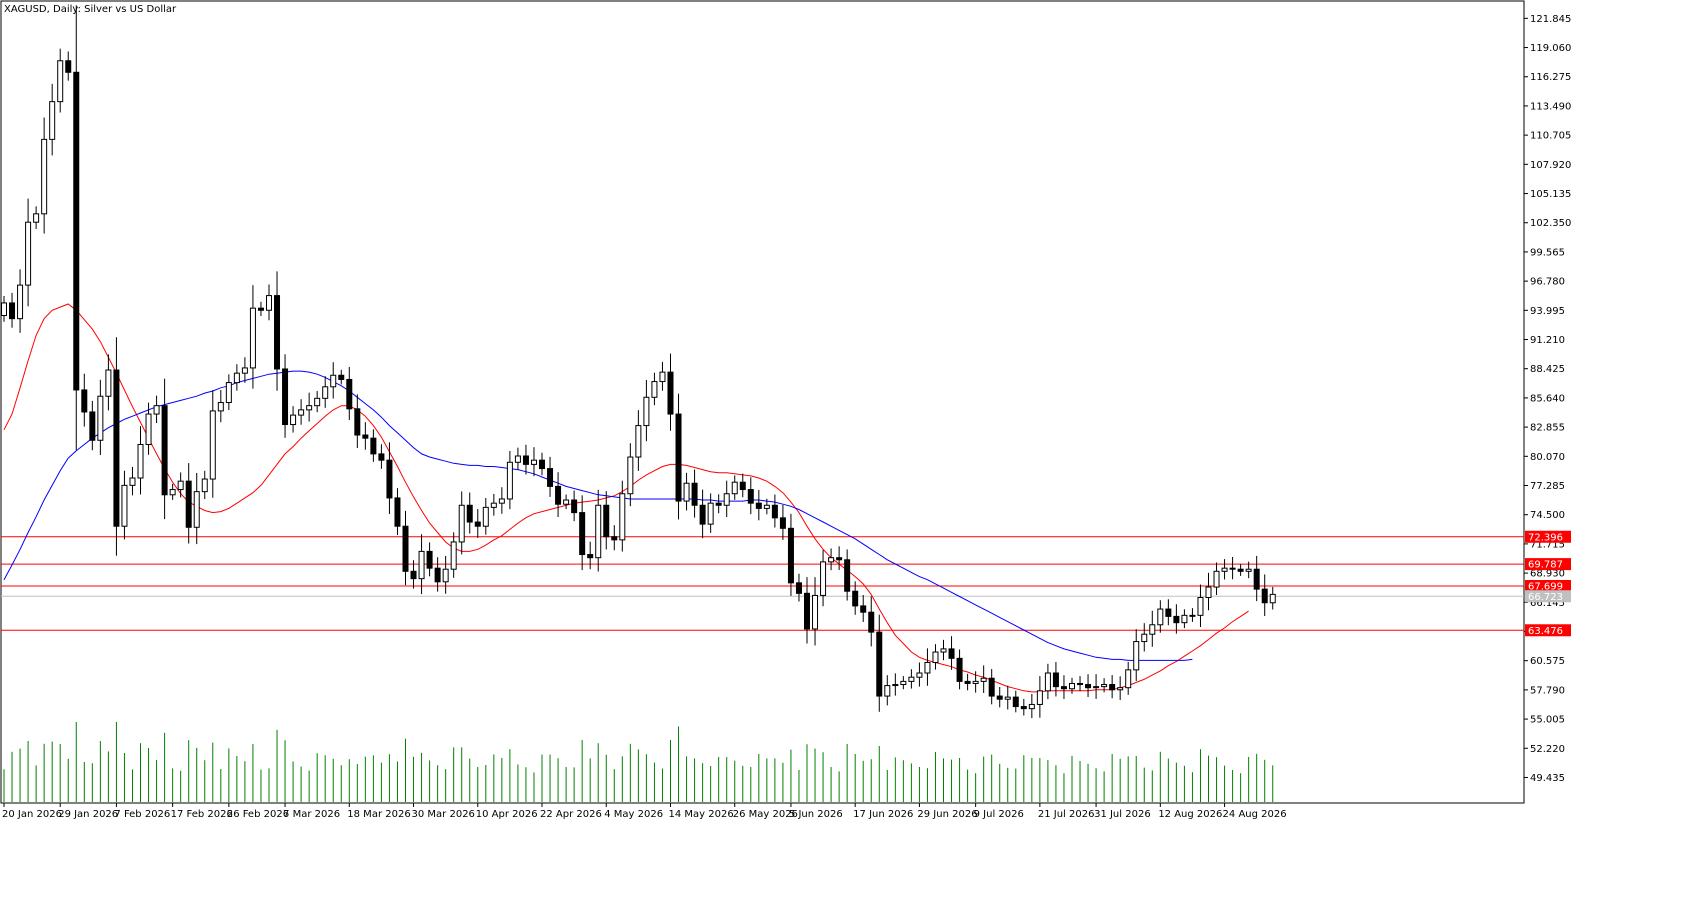 This screenshot has height=897, width=1706. Describe the element at coordinates (1550, 77) in the screenshot. I see `y-tick-label: 116.275` at that location.